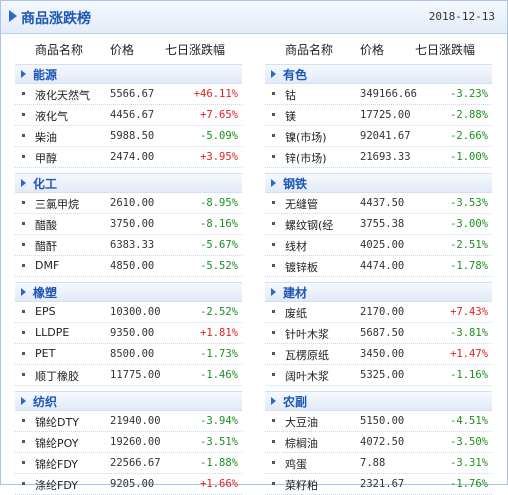  I want to click on commodity-name: 钴, so click(290, 95).